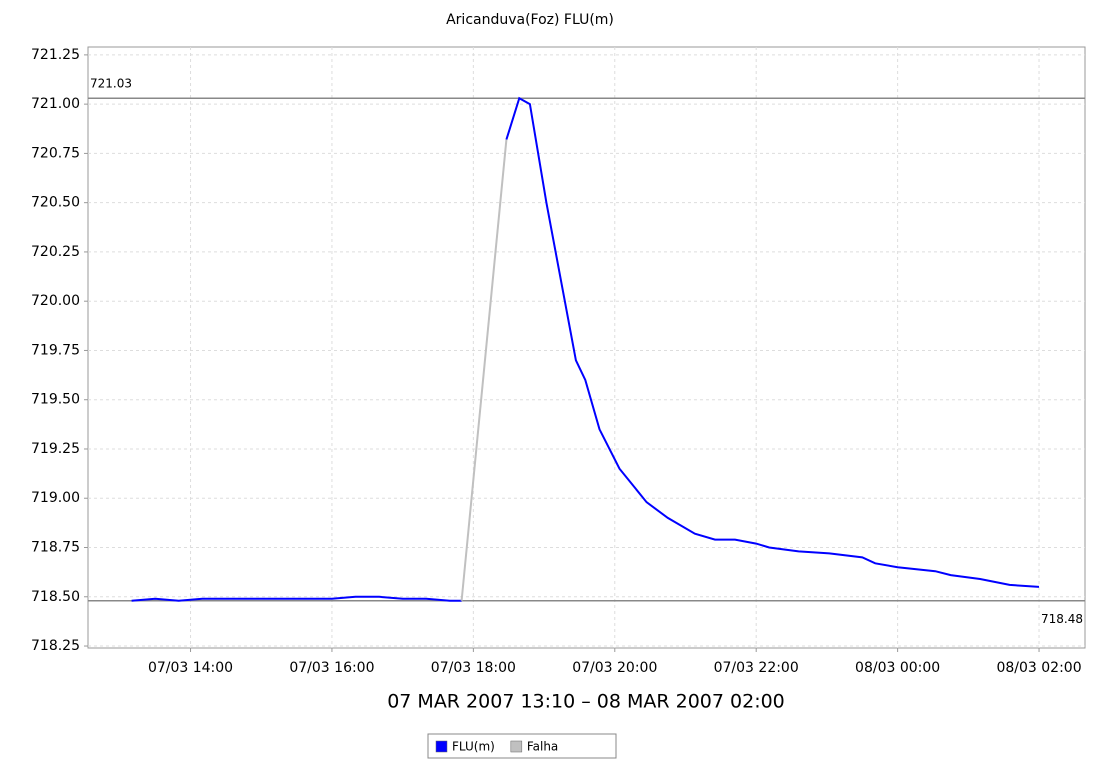 Image resolution: width=1101 pixels, height=766 pixels. What do you see at coordinates (473, 668) in the screenshot?
I see `x-tick-label: 07/03 18:00` at bounding box center [473, 668].